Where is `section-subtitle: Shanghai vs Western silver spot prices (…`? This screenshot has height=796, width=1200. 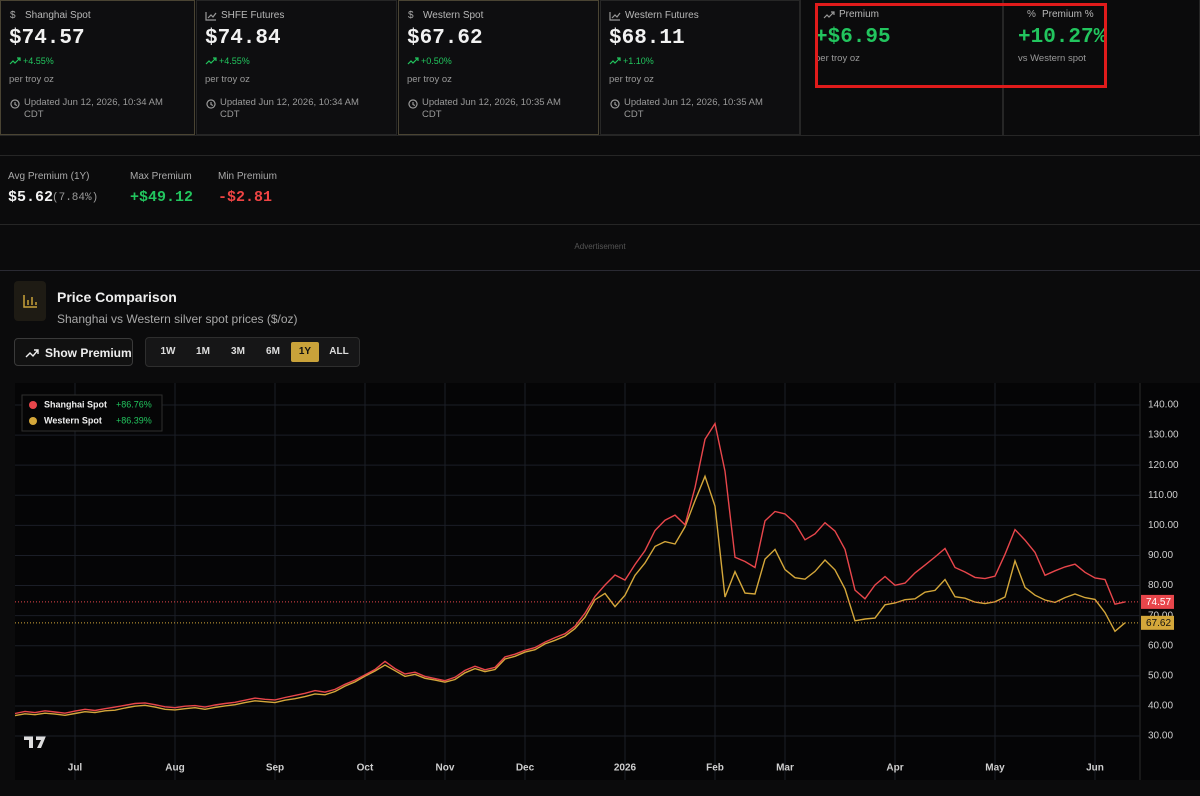
section-subtitle: Shanghai vs Western silver spot prices (… is located at coordinates (177, 319).